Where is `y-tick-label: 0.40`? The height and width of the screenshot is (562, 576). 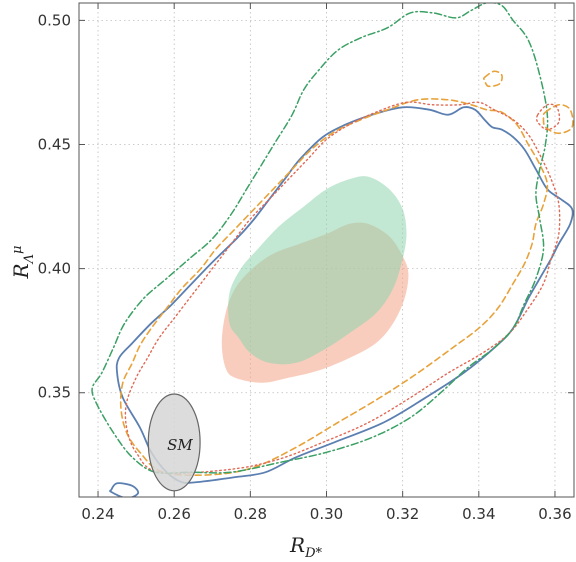
y-tick-label: 0.40 is located at coordinates (54, 269).